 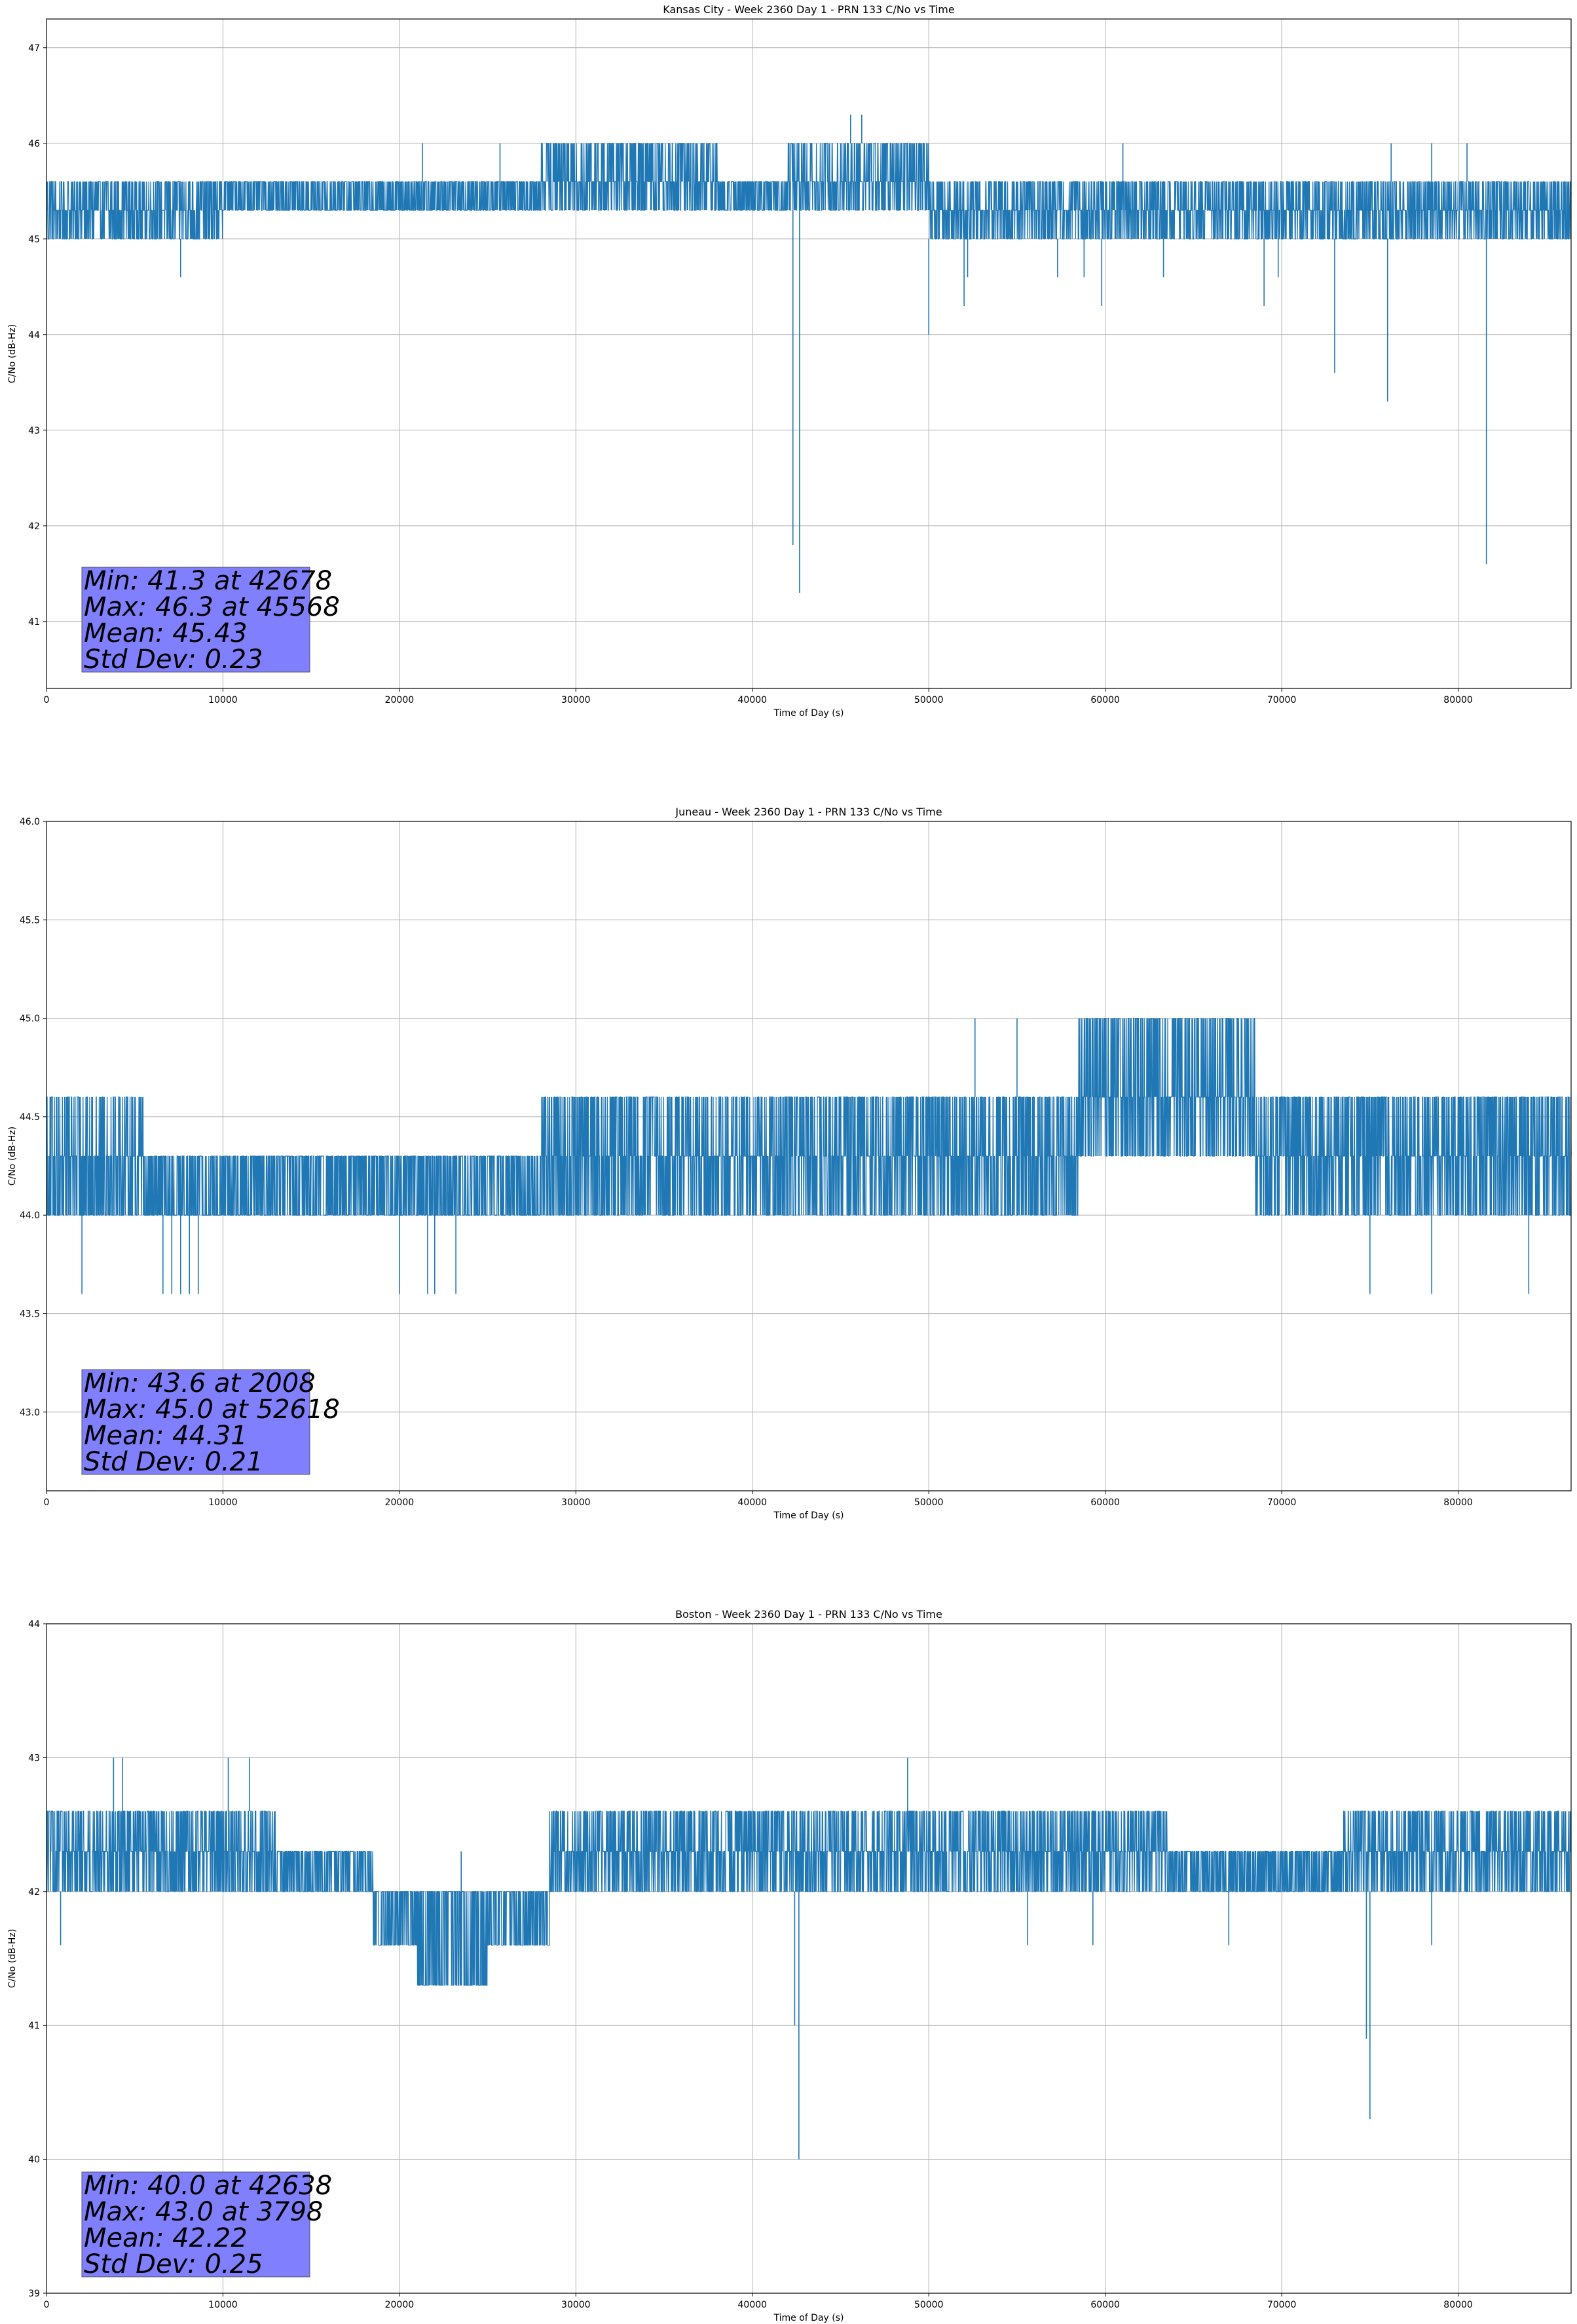 I want to click on y-tick-label: 45, so click(x=34, y=239).